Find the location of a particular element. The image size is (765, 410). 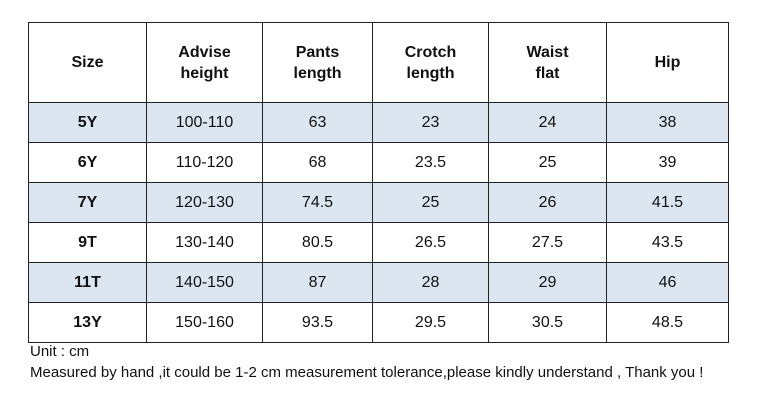

header-cell: Hip is located at coordinates (667, 62).